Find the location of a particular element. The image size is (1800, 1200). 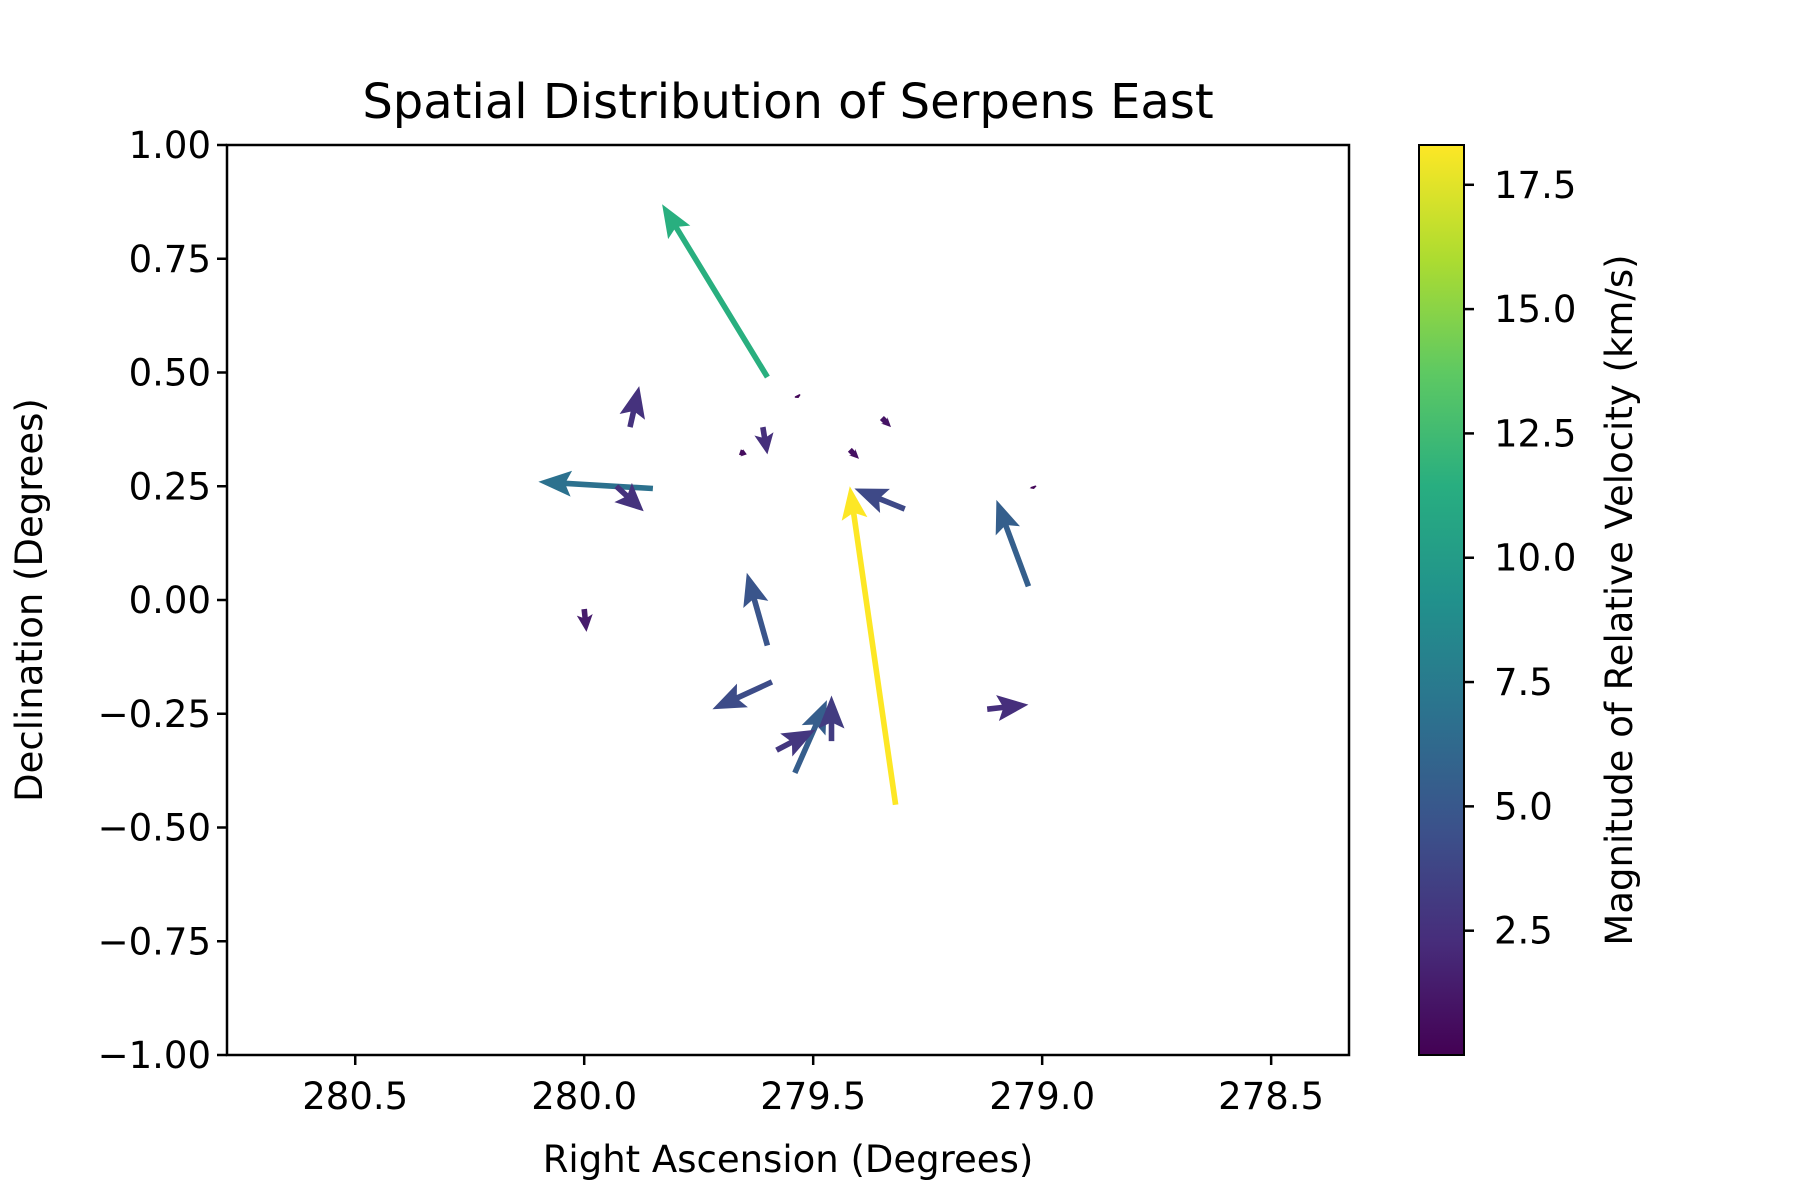

x-axis-label: Right Ascension (Degrees) is located at coordinates (788, 1159).